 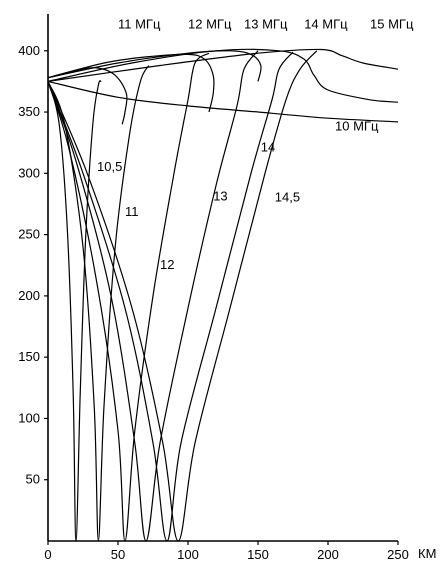 What do you see at coordinates (118, 554) in the screenshot?
I see `x-tick-label: 50` at bounding box center [118, 554].